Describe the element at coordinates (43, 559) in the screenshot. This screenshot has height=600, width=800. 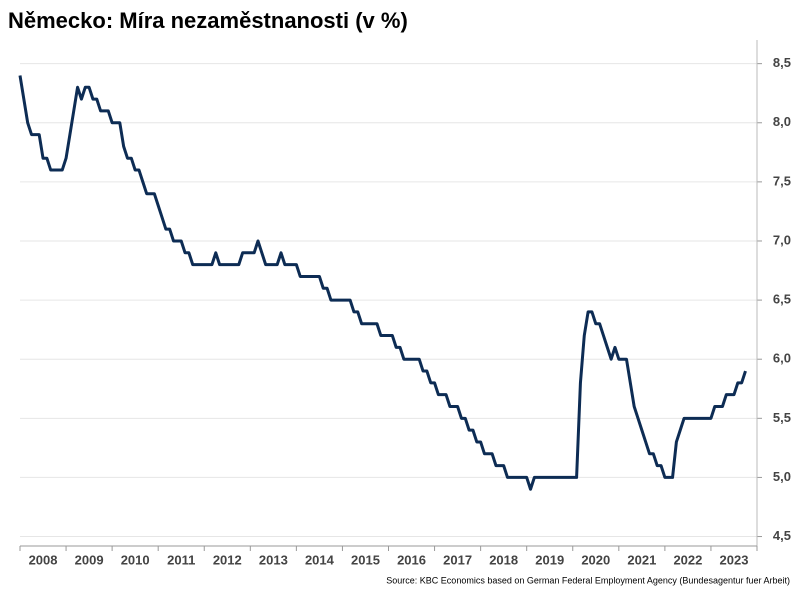
I see `x-tick-label: 2008` at that location.